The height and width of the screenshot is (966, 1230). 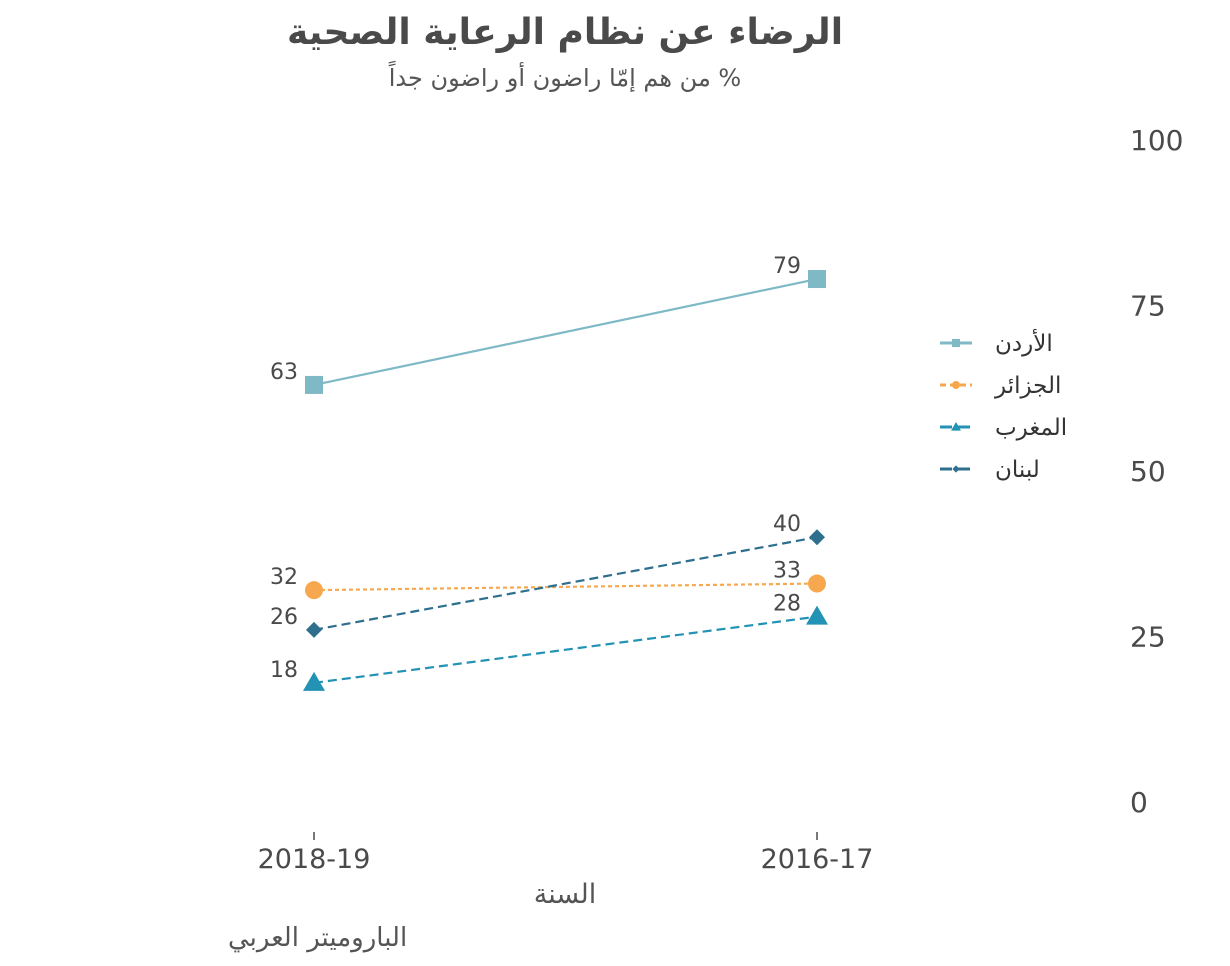 I want to click on data-label: 40, so click(x=787, y=524).